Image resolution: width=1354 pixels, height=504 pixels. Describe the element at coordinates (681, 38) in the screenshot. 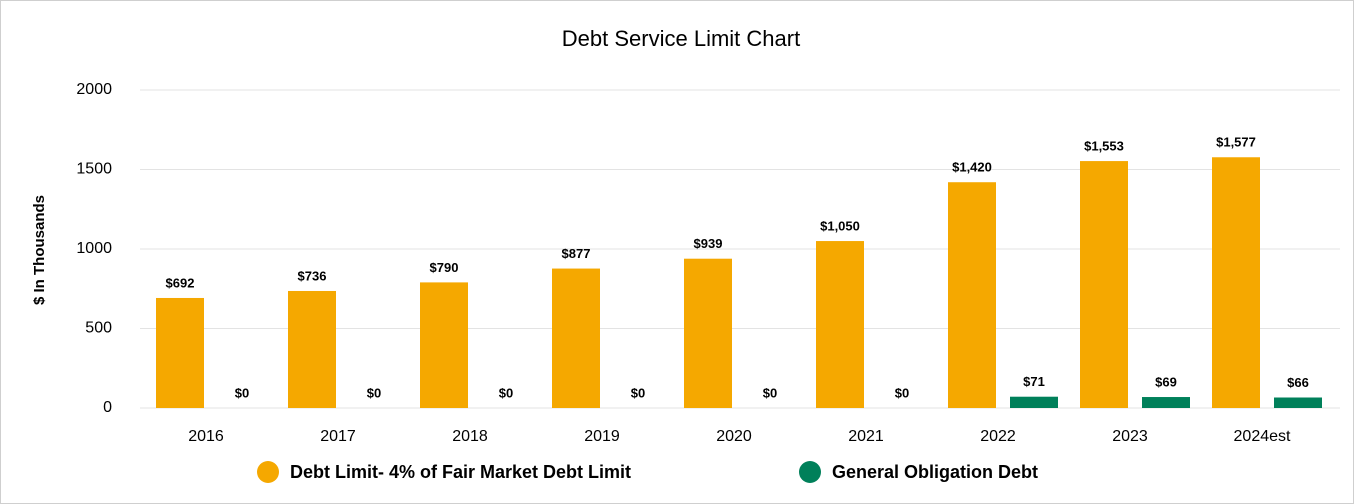

I see `chart-title: Debt Service Limit Chart` at that location.